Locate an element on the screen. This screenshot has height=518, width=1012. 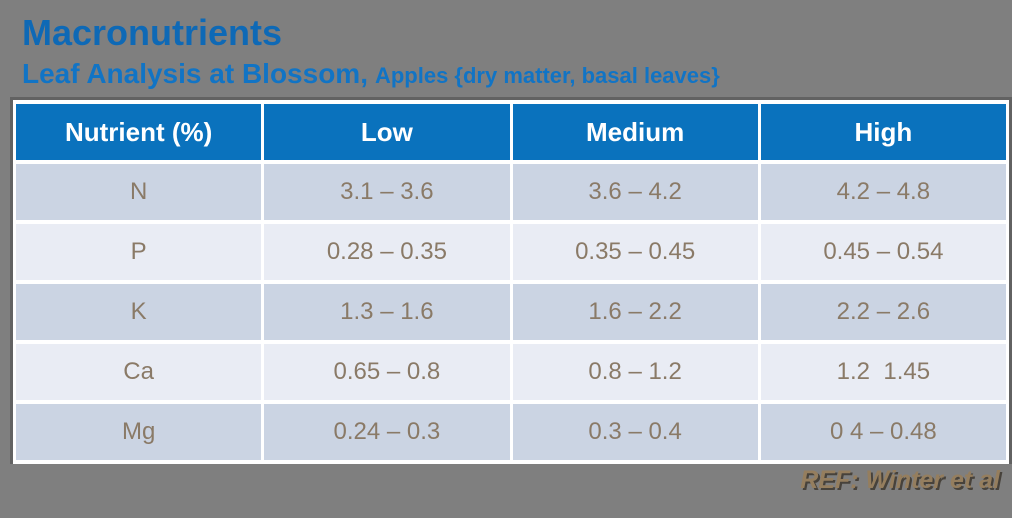
column-header-high: High is located at coordinates (883, 132).